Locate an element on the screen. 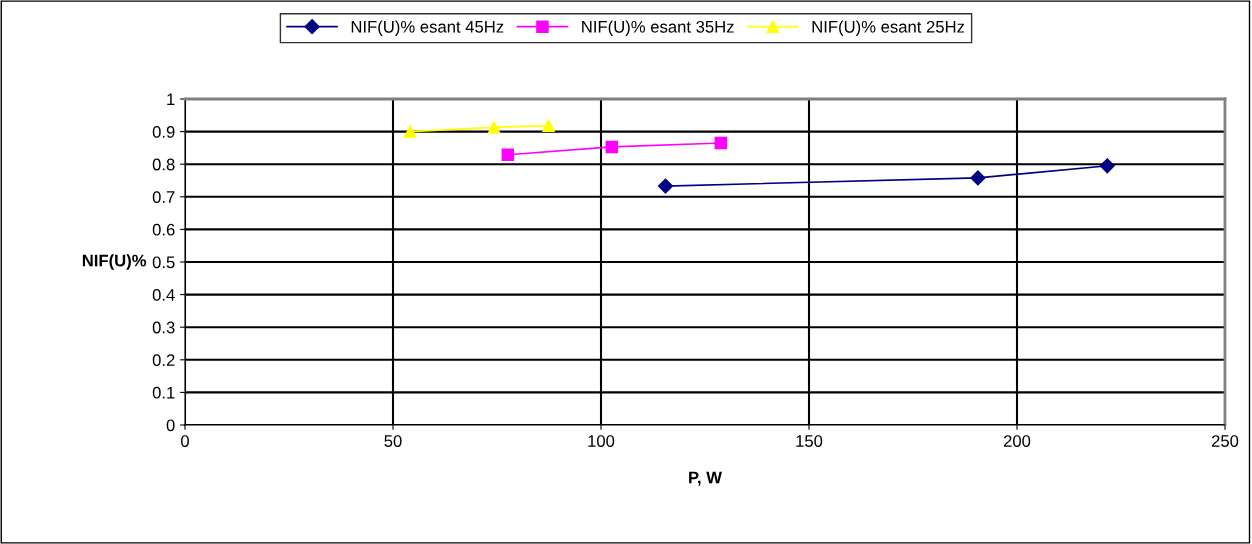 Image resolution: width=1252 pixels, height=544 pixels. y-tick-label: 0.1 is located at coordinates (163, 392).